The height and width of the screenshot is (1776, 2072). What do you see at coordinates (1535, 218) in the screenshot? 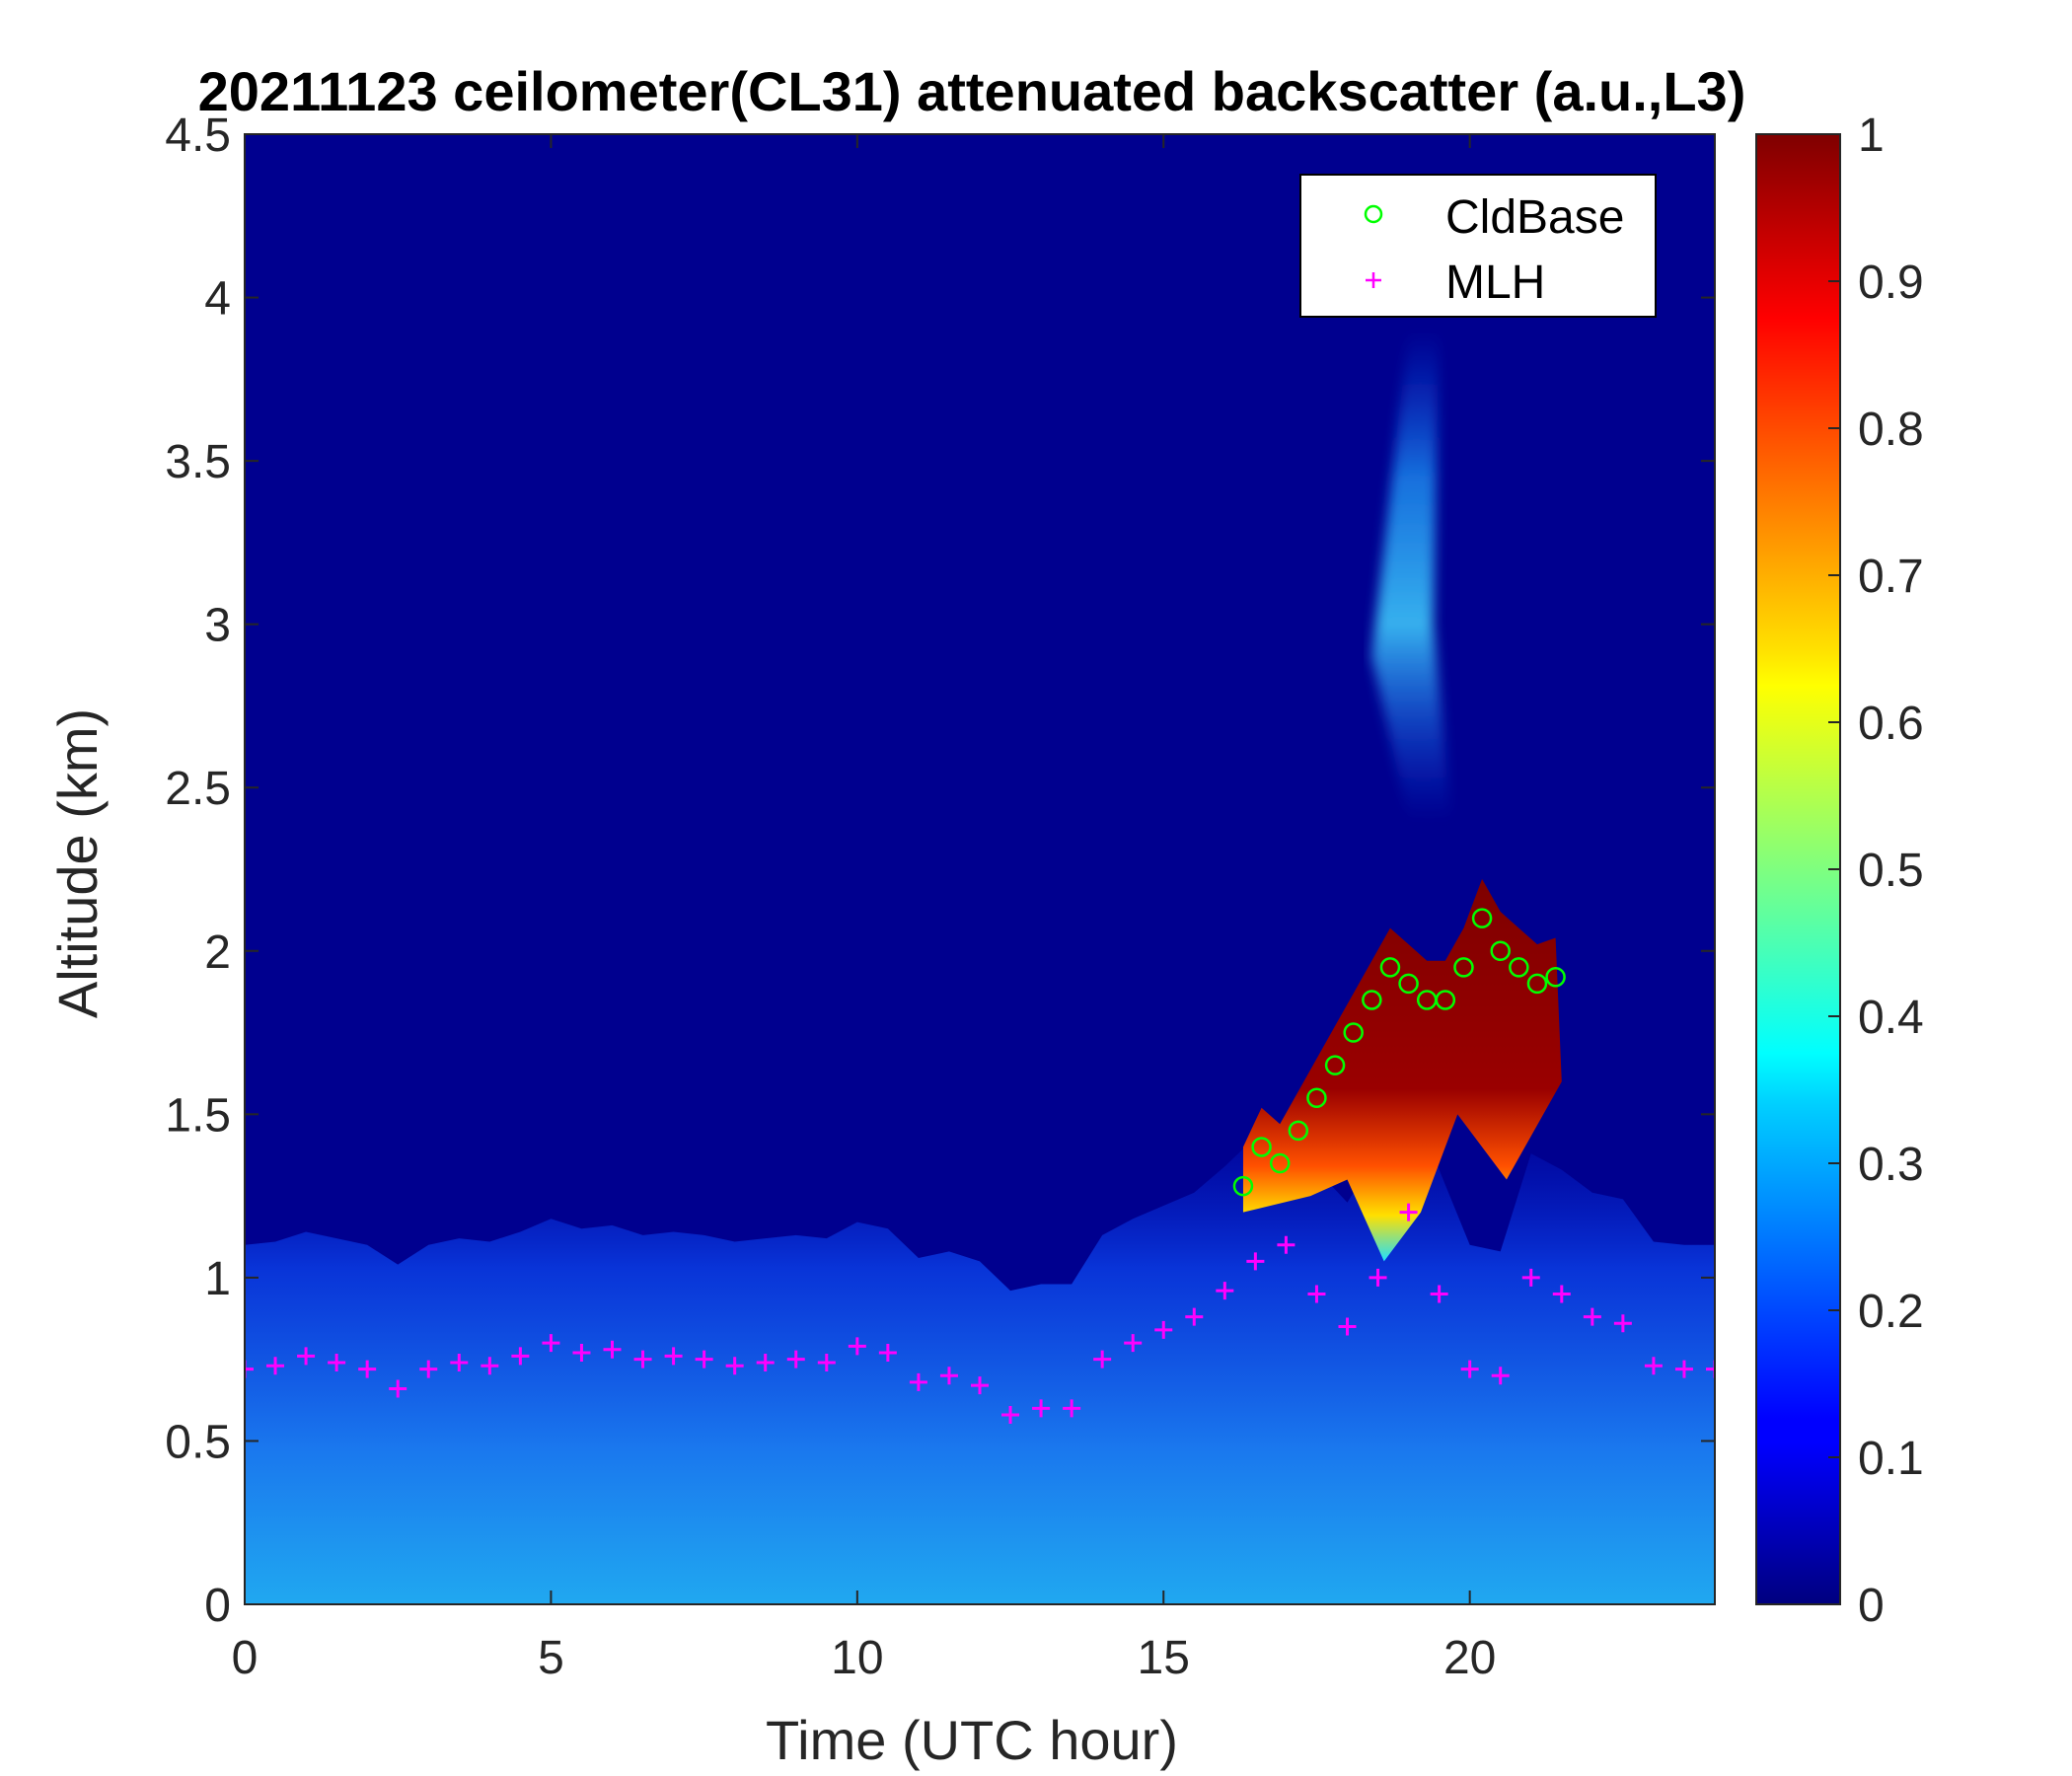
I see `legend-cldbase-label: CldBase` at bounding box center [1535, 218].